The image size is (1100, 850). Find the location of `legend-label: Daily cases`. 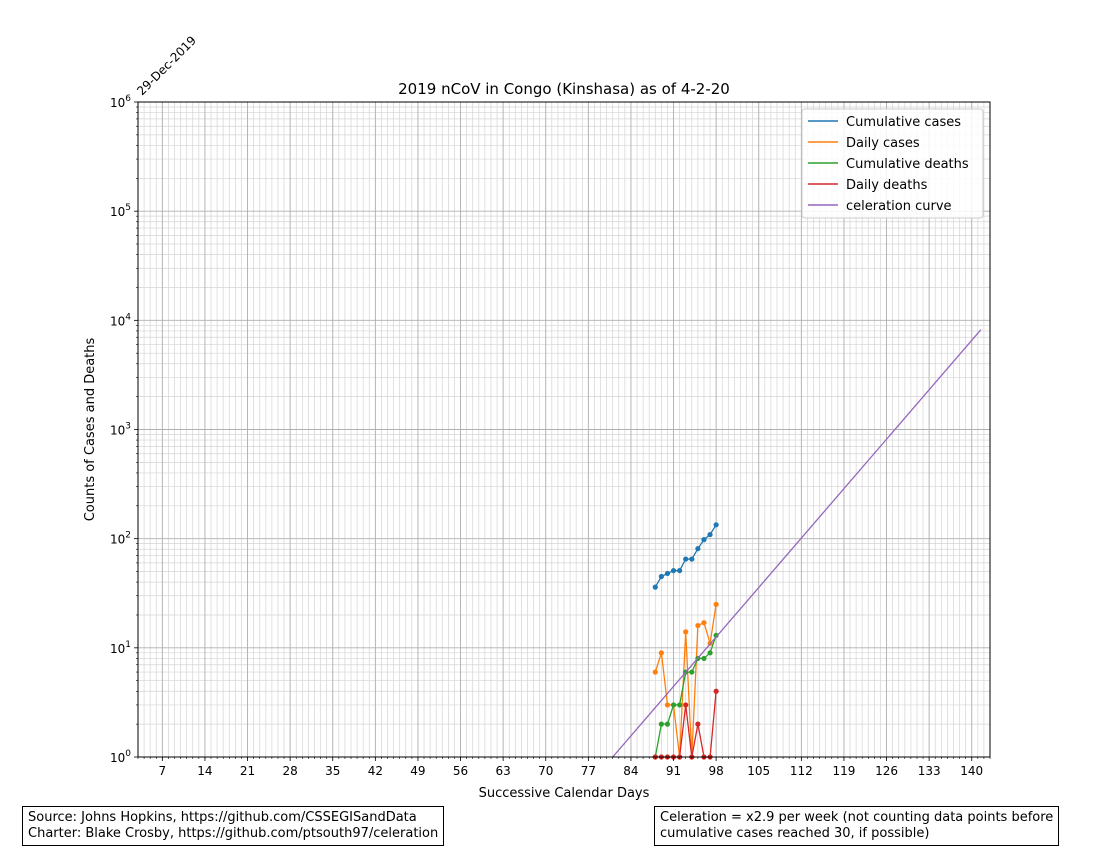

legend-label: Daily cases is located at coordinates (883, 143).